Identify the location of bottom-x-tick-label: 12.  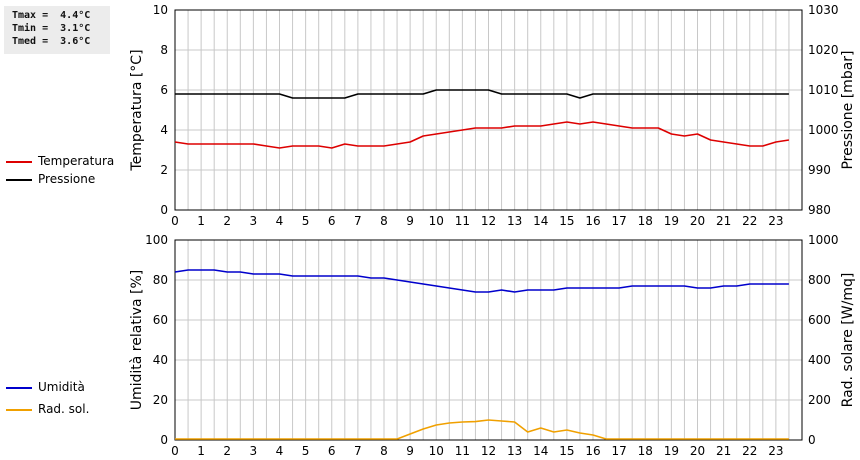
(488, 451).